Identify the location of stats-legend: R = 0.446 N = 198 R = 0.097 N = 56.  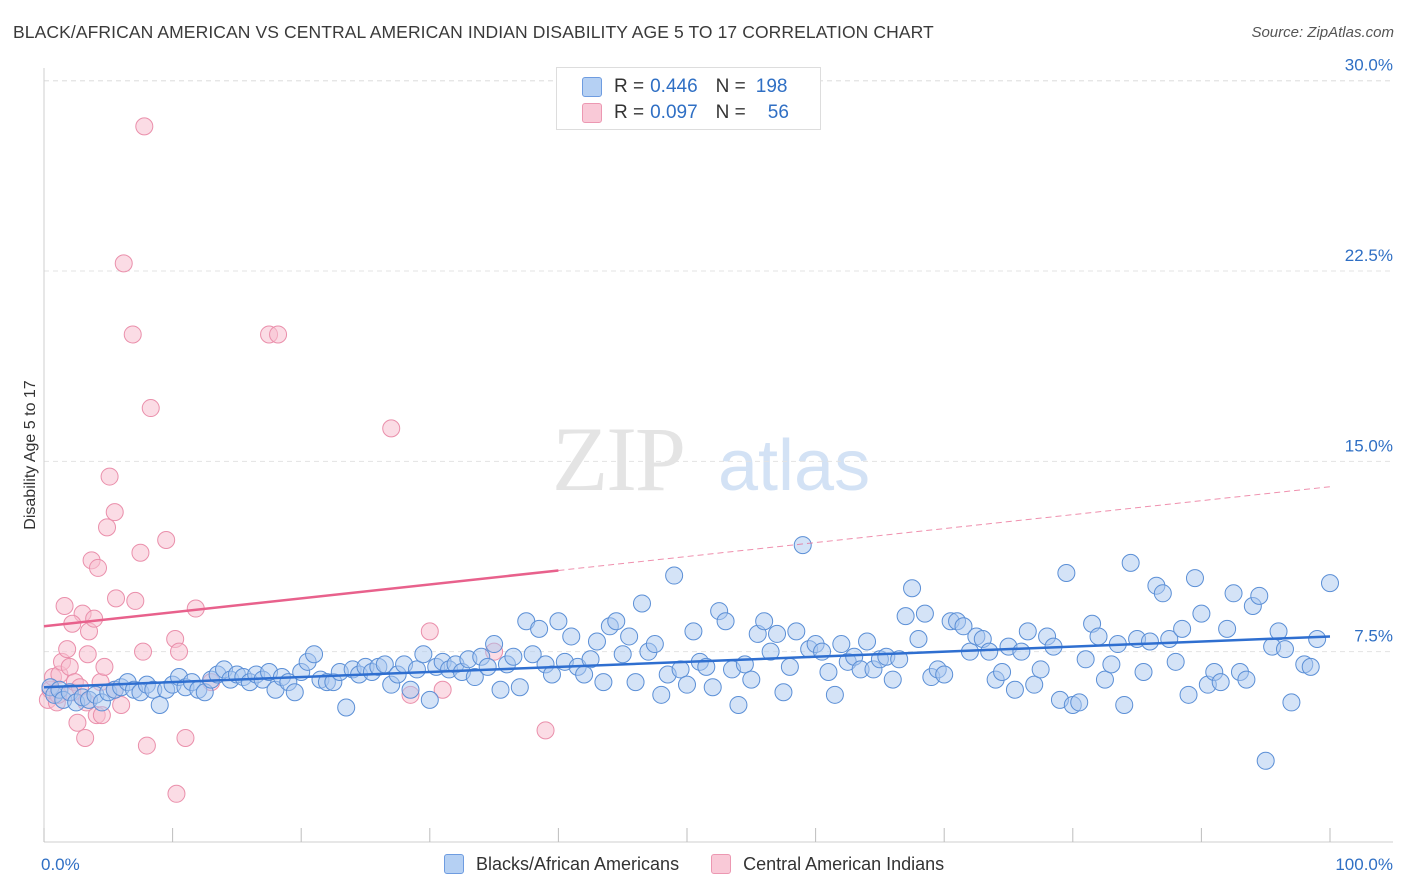
(688, 98).